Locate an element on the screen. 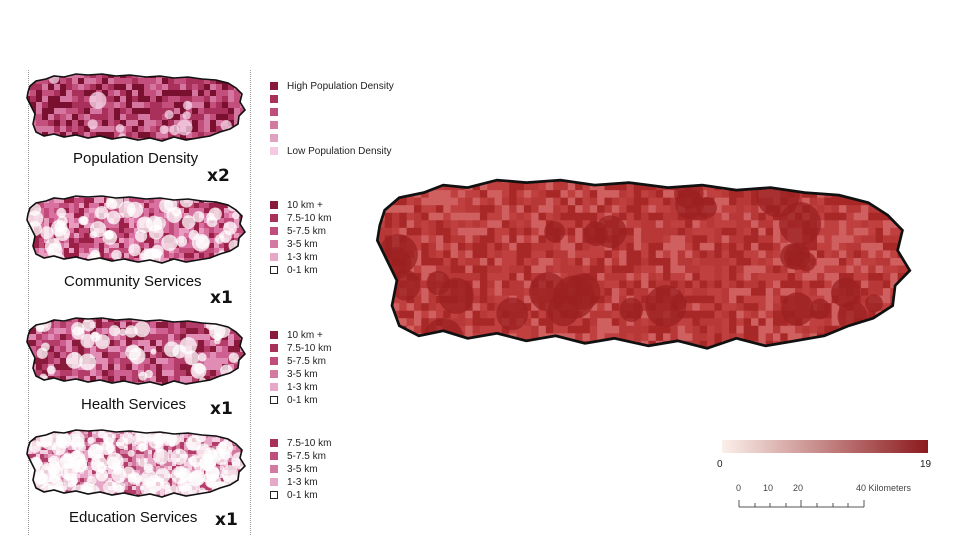  scale-tick-label: 0 is located at coordinates (739, 488).